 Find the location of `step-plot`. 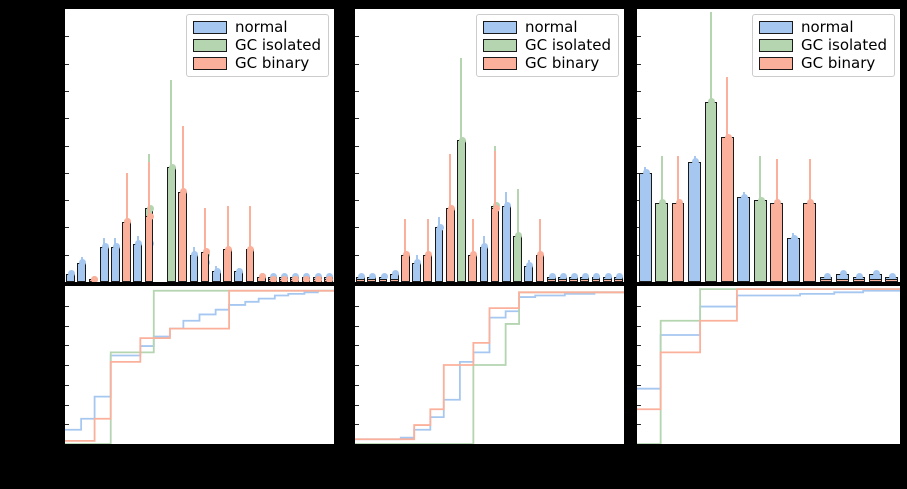

step-plot is located at coordinates (768, 365).